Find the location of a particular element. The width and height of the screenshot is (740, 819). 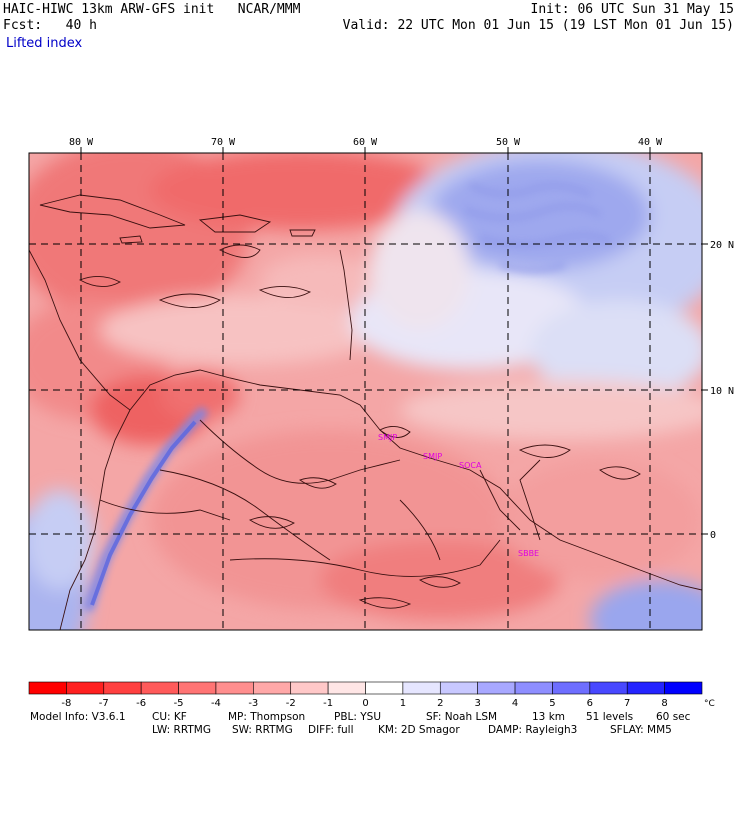

init-time: Init: 06 UTC Sun 31 May 15 is located at coordinates (632, 9).